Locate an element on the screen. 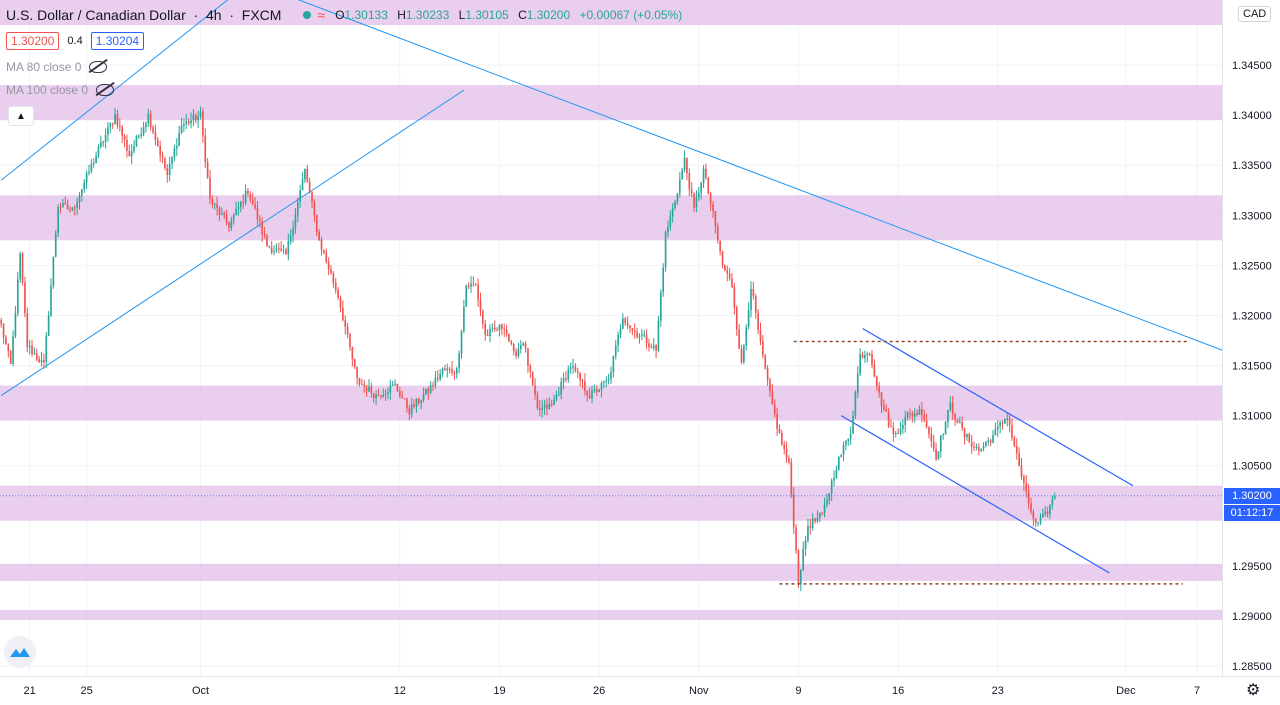  x-tick-label: Nov is located at coordinates (699, 691).